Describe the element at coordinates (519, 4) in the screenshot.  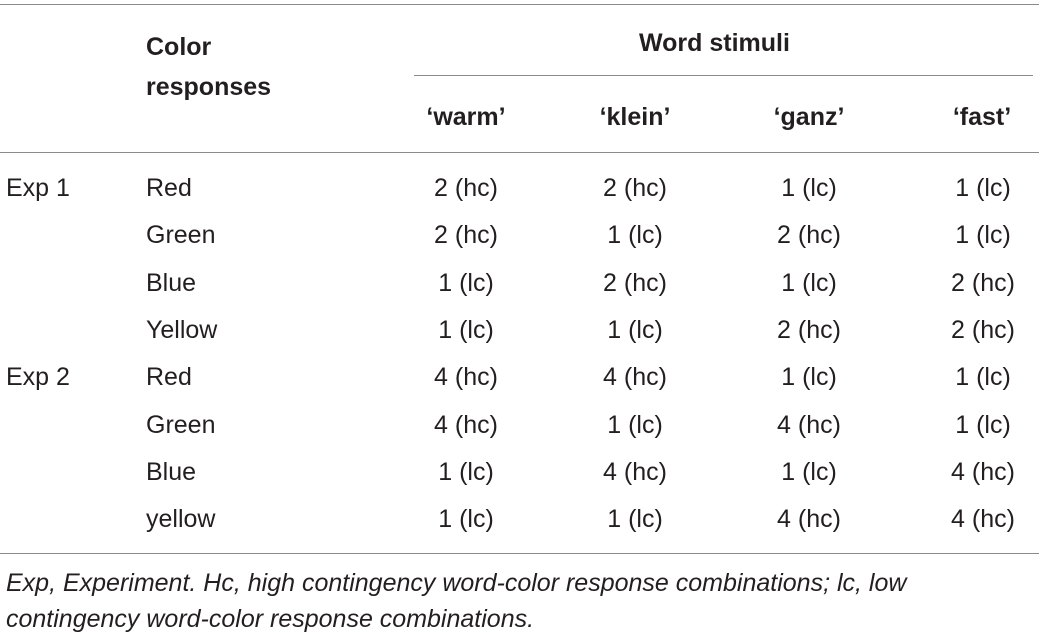
I see `table-top-rule` at that location.